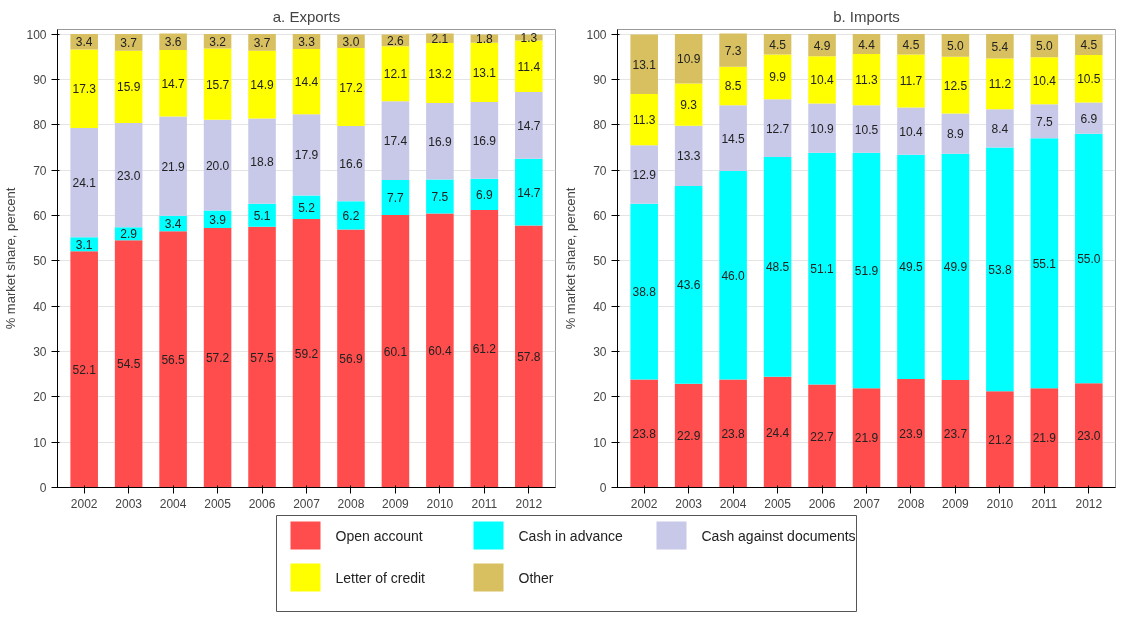 The image size is (1135, 626). I want to click on data-label: 15.7, so click(217, 84).